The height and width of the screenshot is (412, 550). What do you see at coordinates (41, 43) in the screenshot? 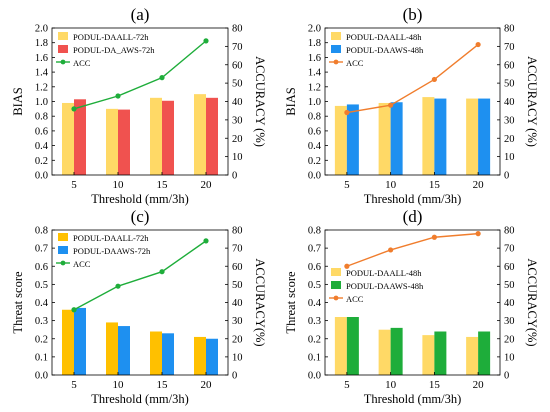
I see `y-tick-label: 1.8` at bounding box center [41, 43].